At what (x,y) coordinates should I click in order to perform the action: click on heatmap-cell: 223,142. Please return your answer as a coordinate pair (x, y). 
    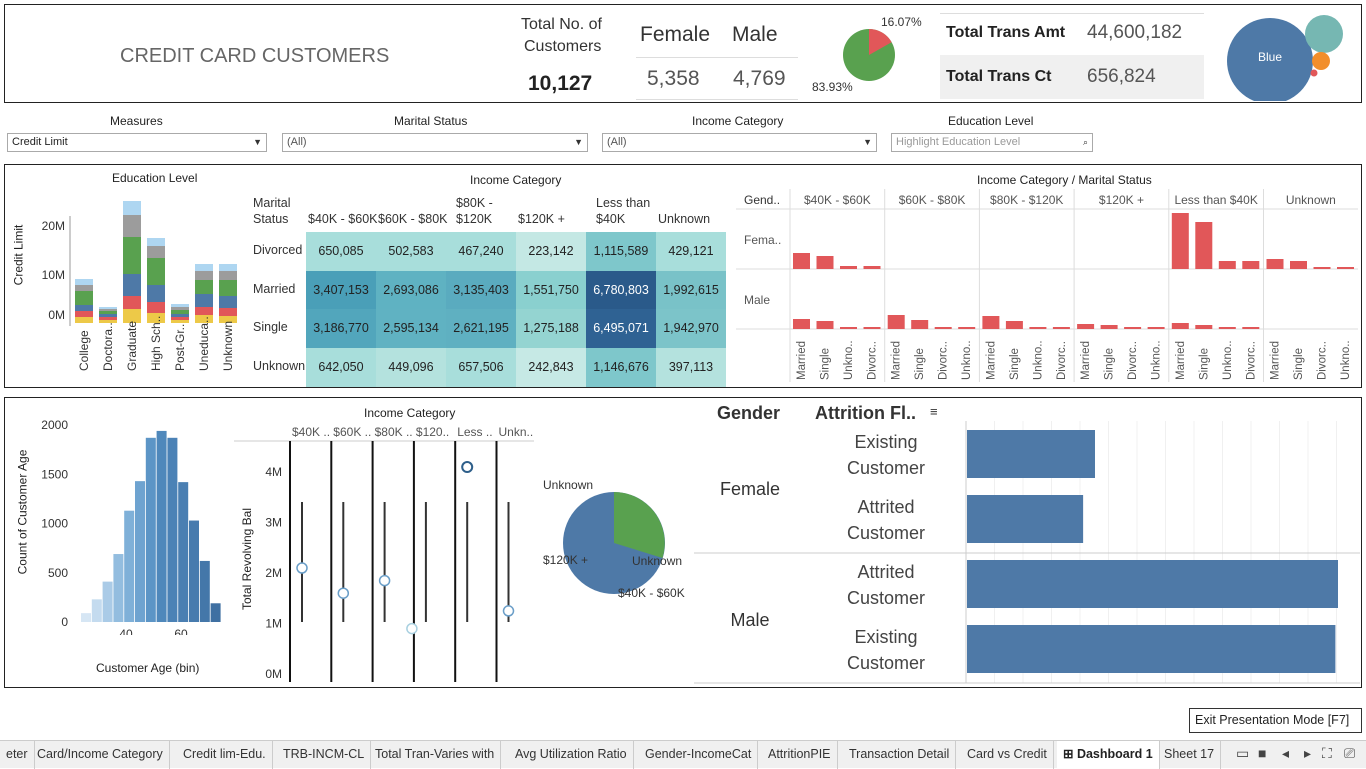
    Looking at the image, I should click on (551, 251).